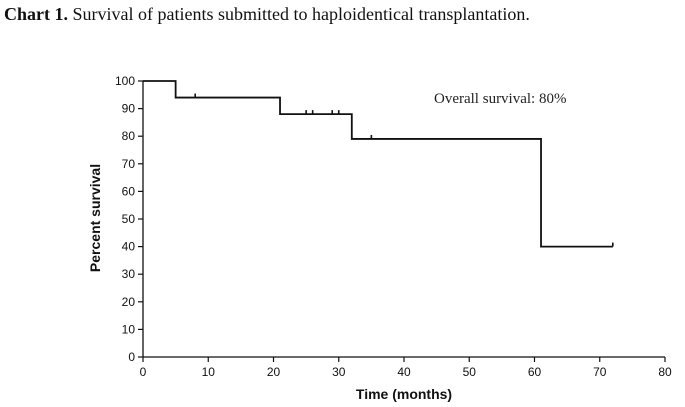  I want to click on y-tick-label: 0, so click(131, 357).